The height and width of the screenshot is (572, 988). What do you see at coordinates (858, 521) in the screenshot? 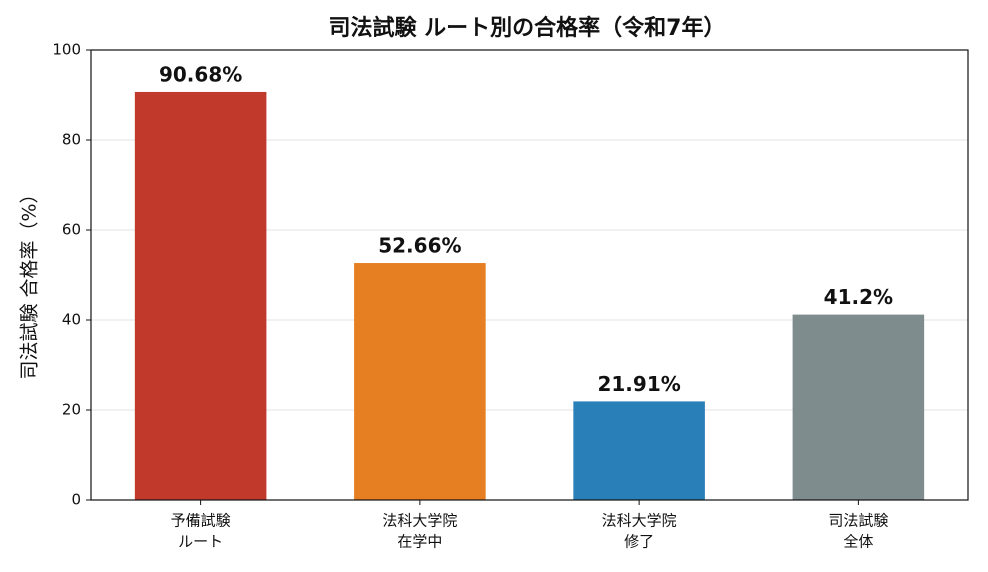
I see `x-tick-label: 司法試験` at bounding box center [858, 521].